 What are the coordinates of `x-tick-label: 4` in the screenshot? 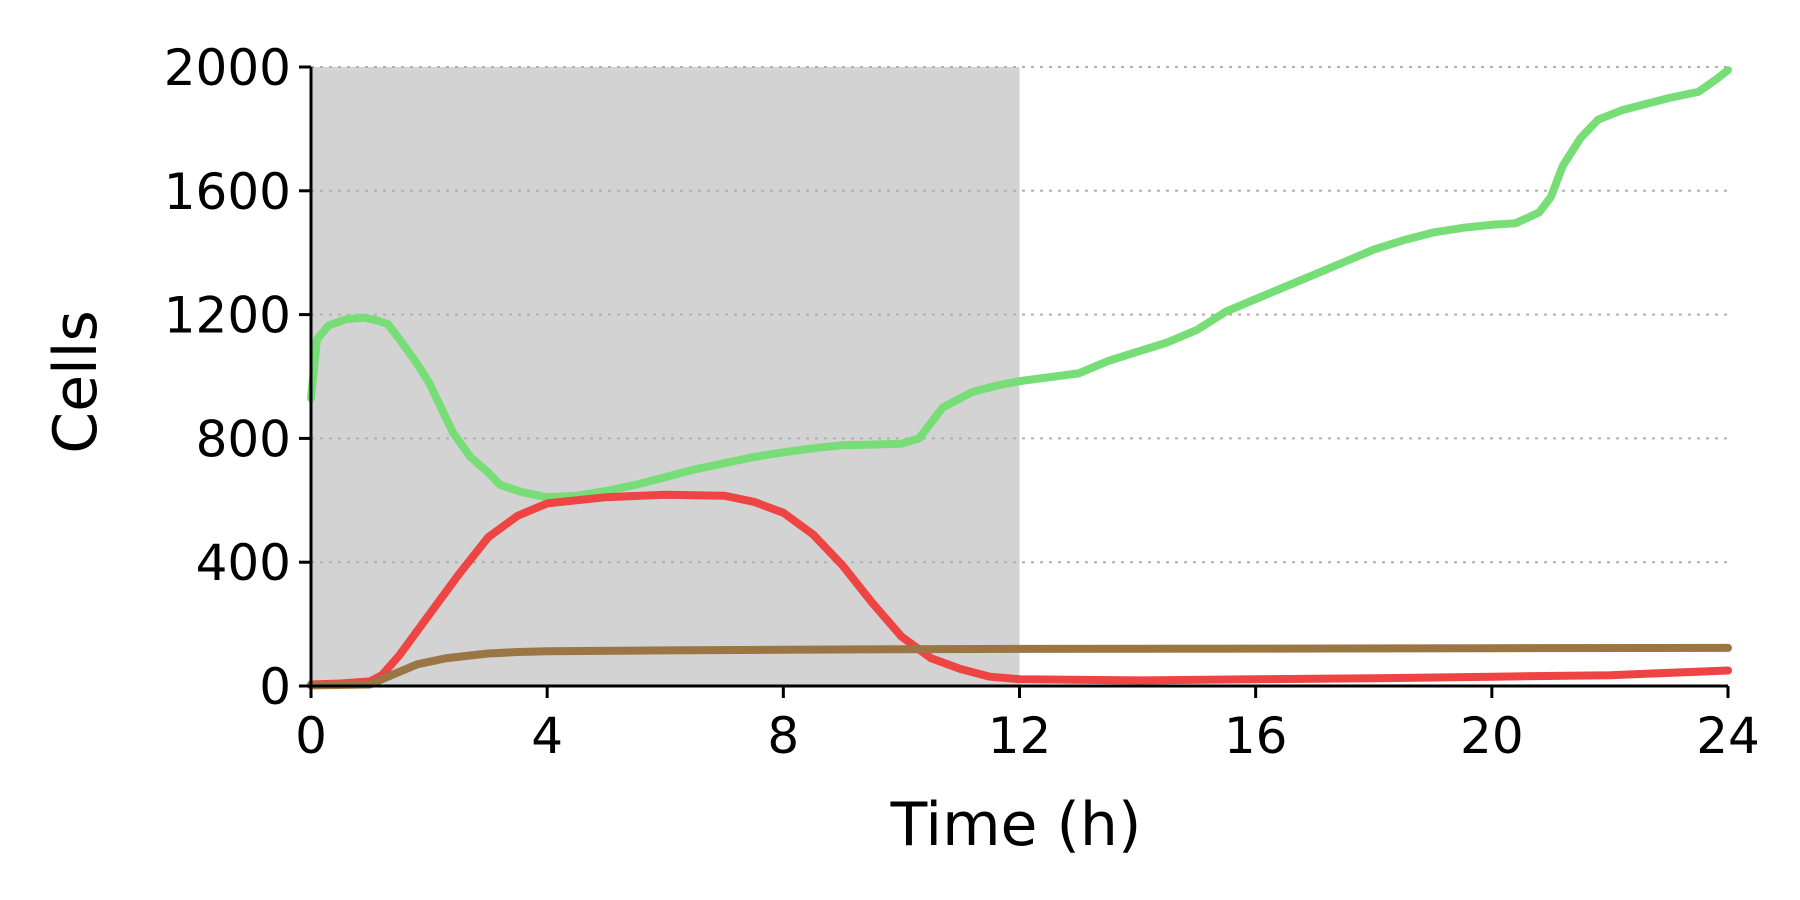 It's located at (547, 736).